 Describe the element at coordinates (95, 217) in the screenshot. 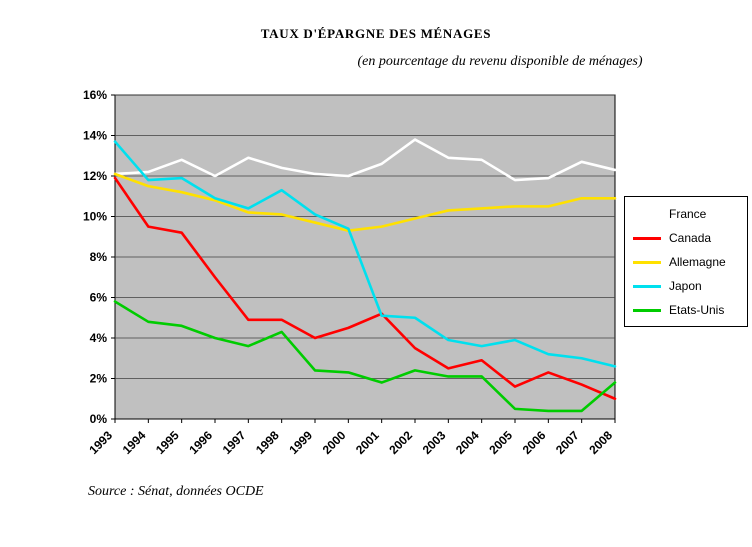

I see `y-axis-label: 10%` at that location.